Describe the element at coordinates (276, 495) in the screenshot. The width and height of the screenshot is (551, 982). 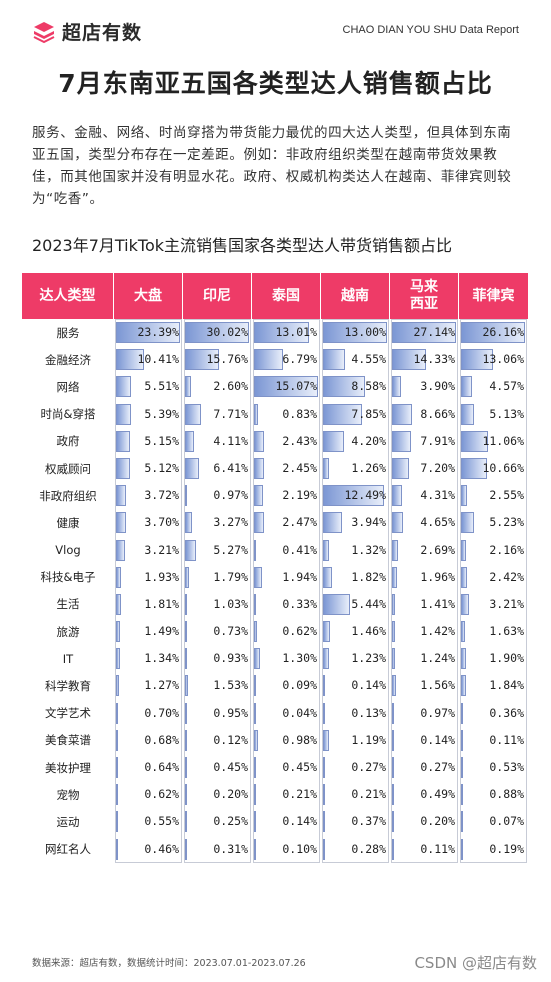
I see `table-row: 非政府组织 3.72% 0.97% 2.19% 12.49% 4.31% 2.55%` at that location.